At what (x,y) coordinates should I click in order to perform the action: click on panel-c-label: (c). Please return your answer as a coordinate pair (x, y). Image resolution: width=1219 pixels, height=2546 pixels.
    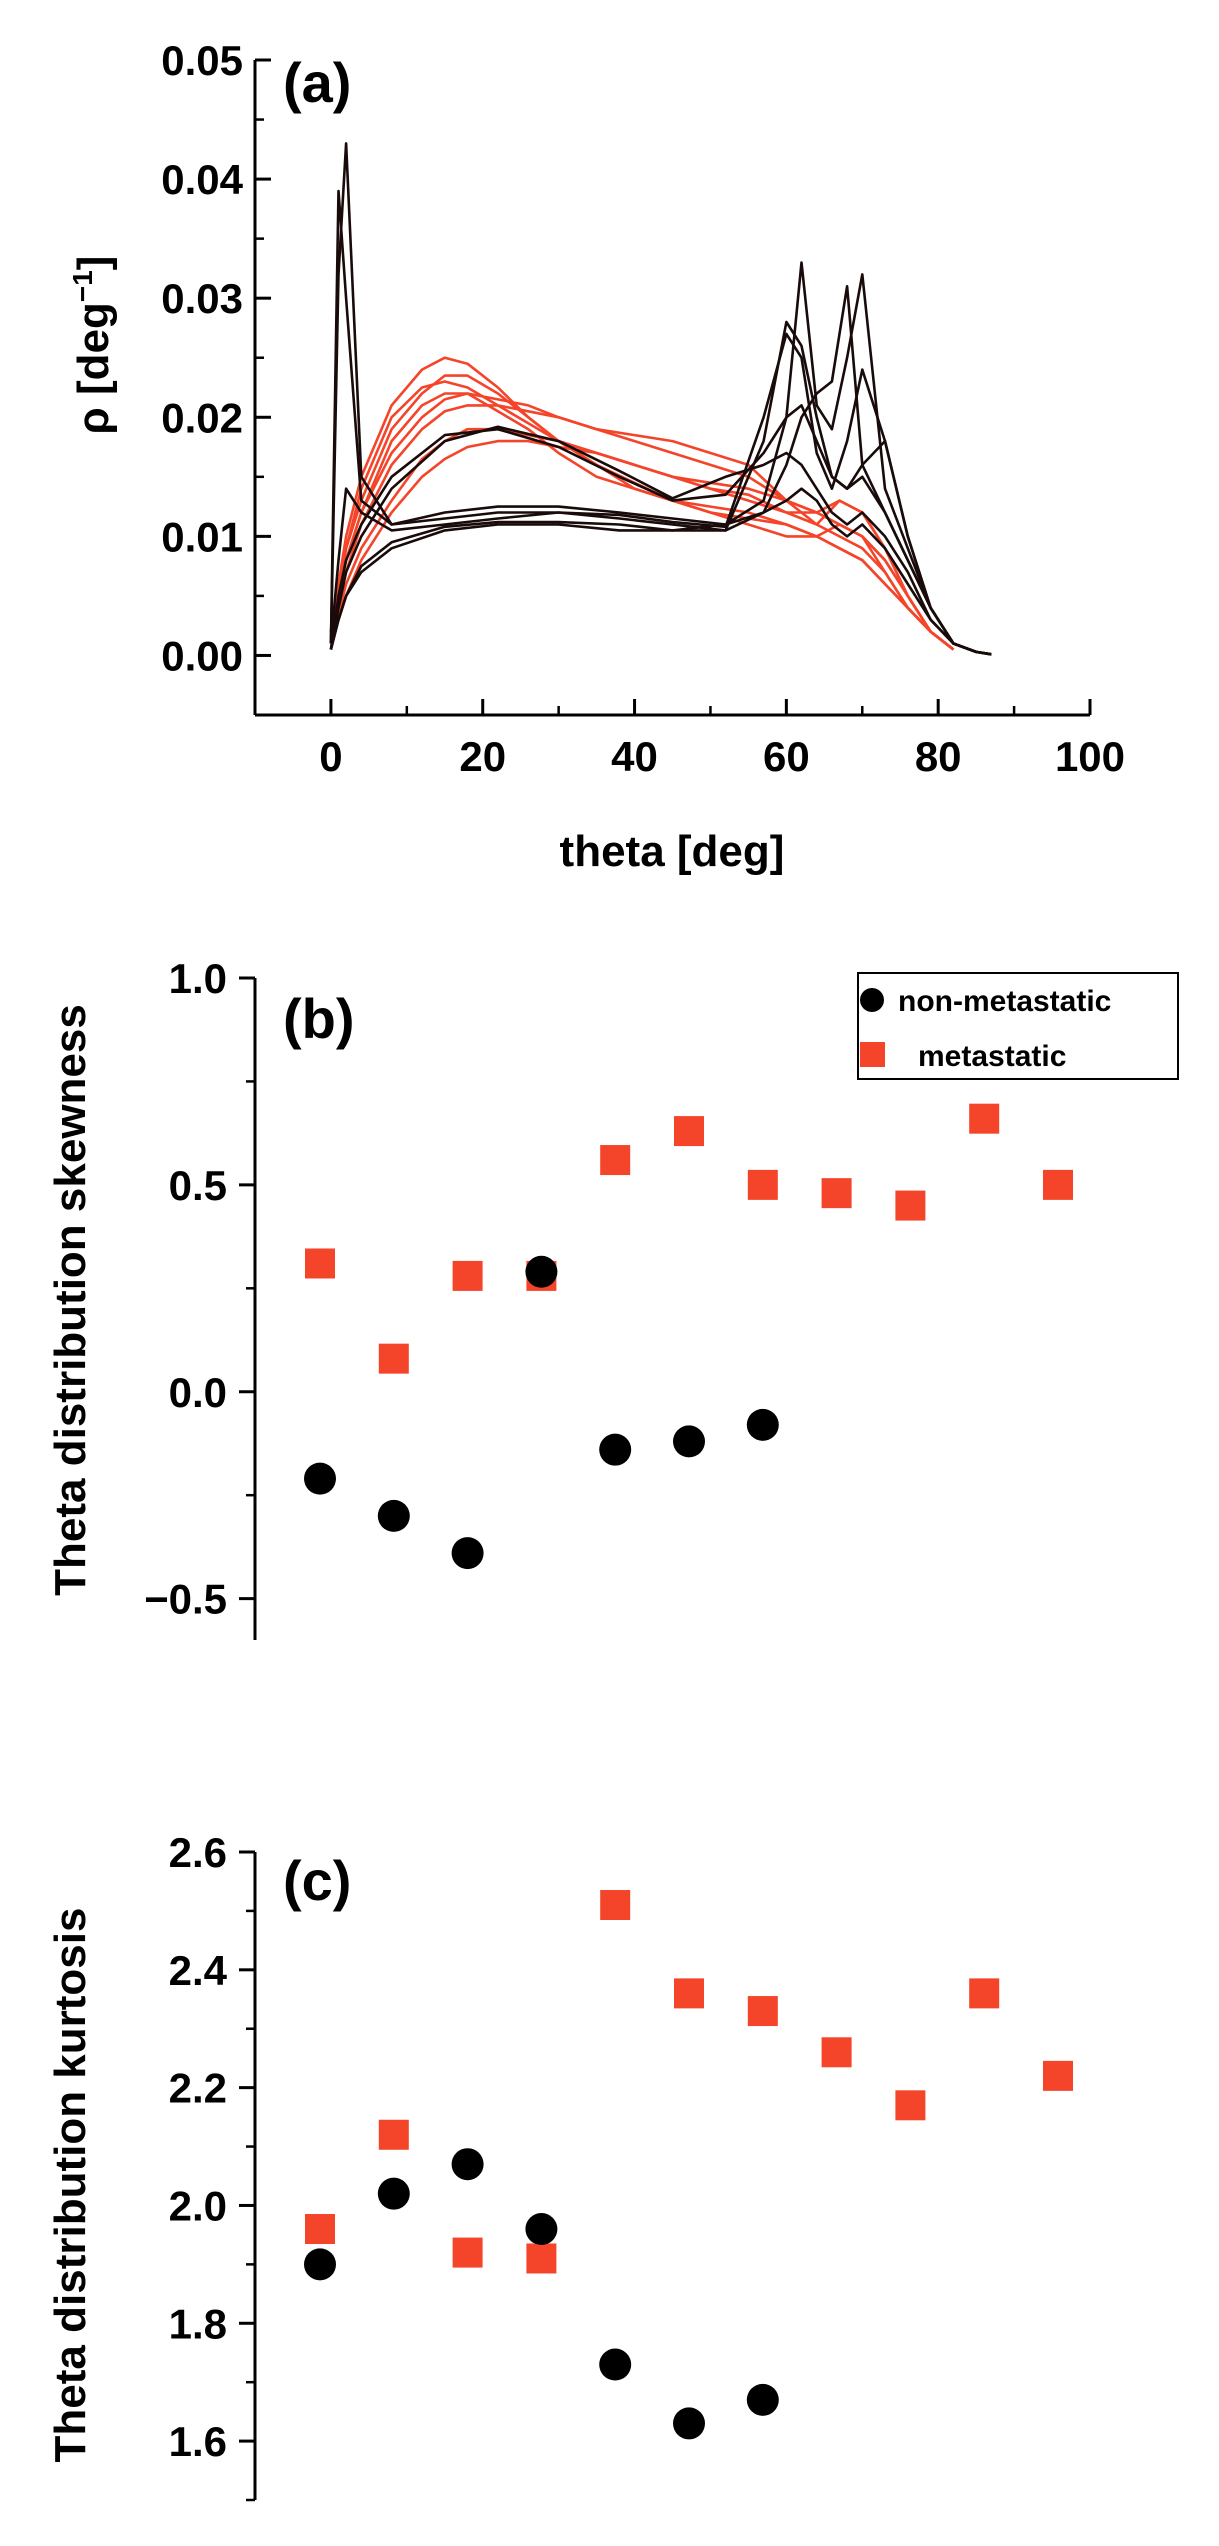
    Looking at the image, I should click on (317, 1880).